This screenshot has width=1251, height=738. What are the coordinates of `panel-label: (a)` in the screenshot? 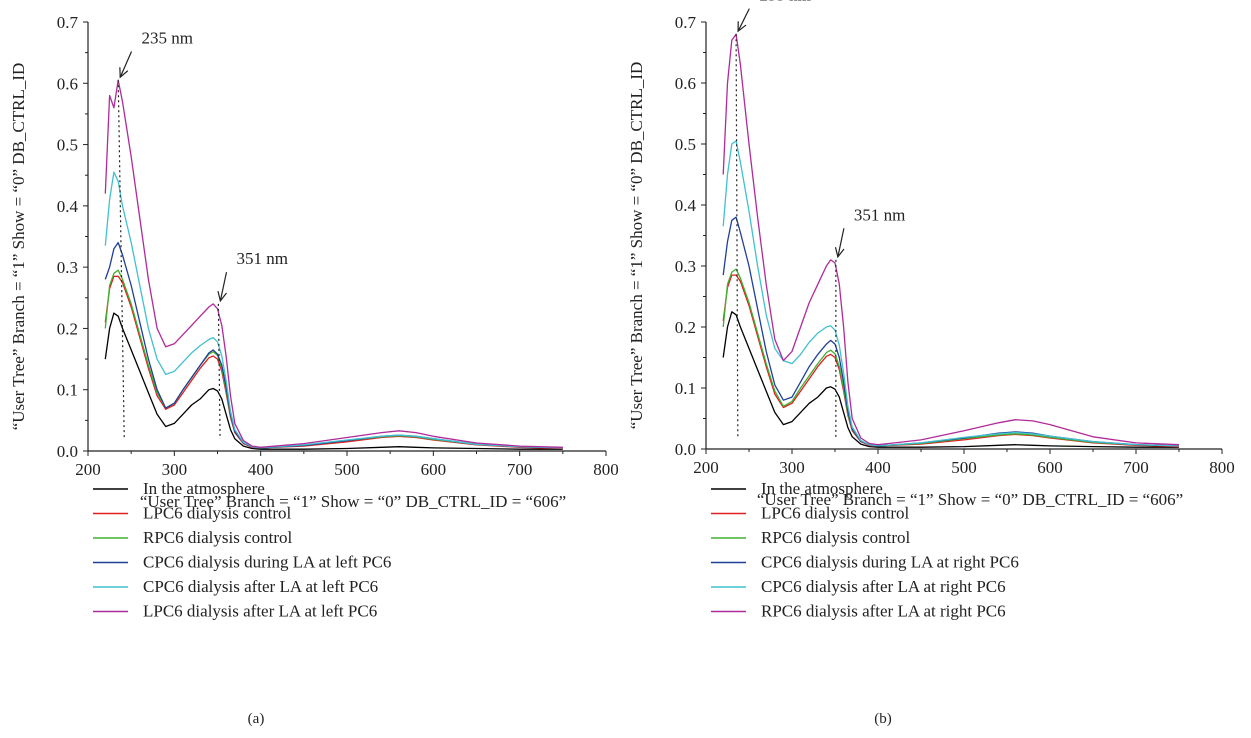 It's located at (256, 719).